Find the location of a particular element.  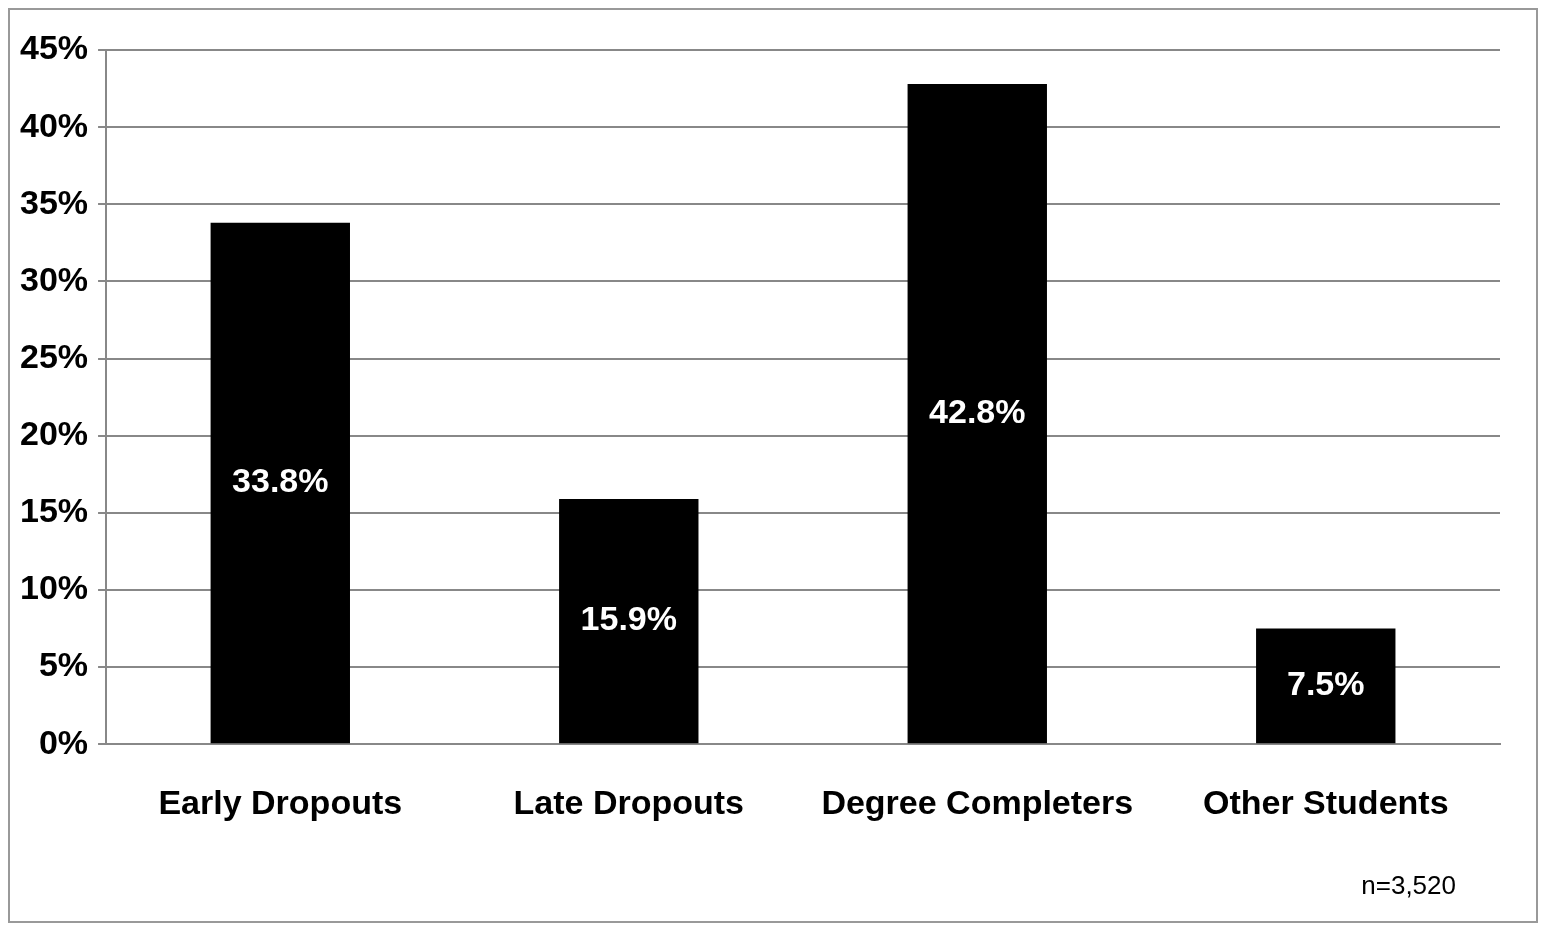

y-tick-label: 0% is located at coordinates (63, 741).